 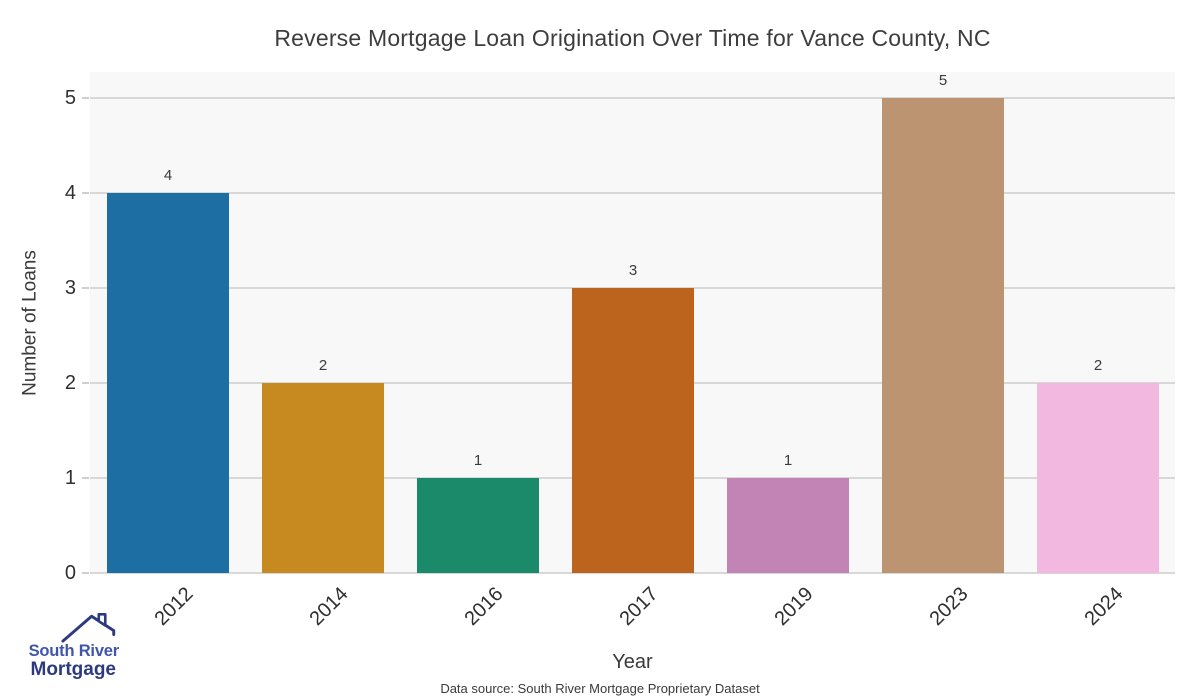 I want to click on logo-text-mortgage: Mortgage, so click(x=73, y=670).